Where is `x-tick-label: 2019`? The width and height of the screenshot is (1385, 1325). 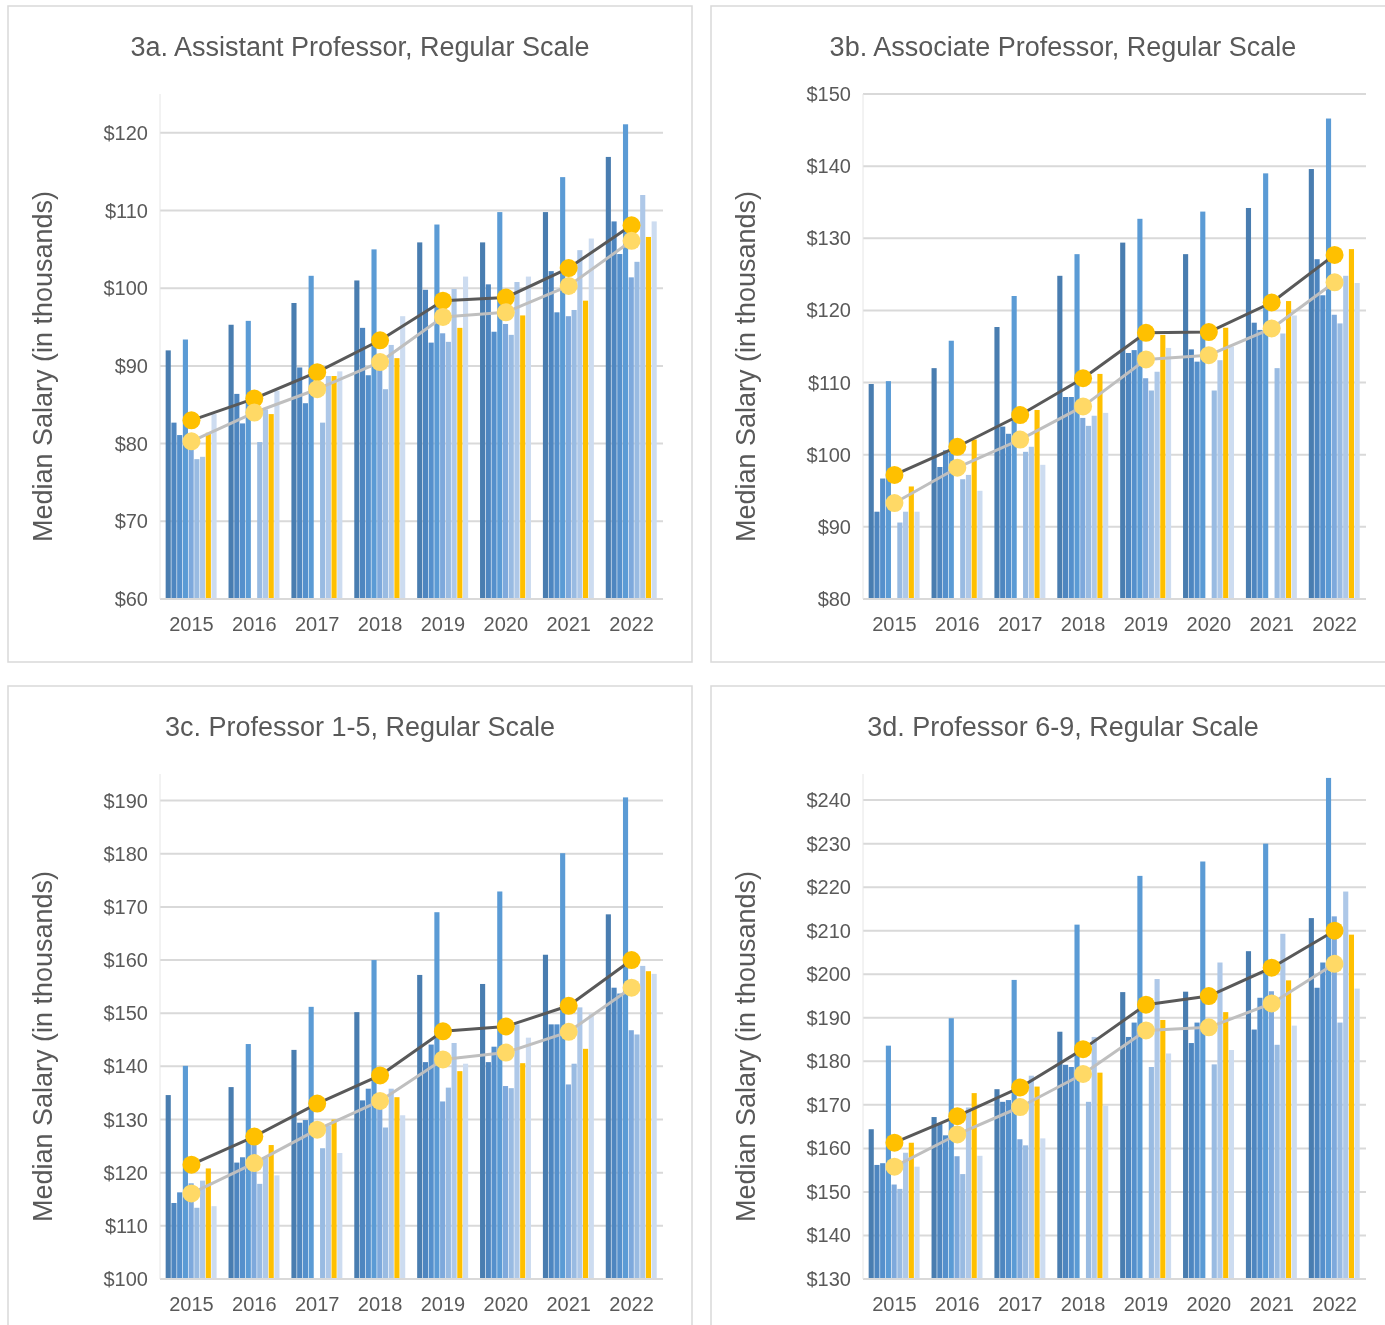 x-tick-label: 2019 is located at coordinates (443, 624).